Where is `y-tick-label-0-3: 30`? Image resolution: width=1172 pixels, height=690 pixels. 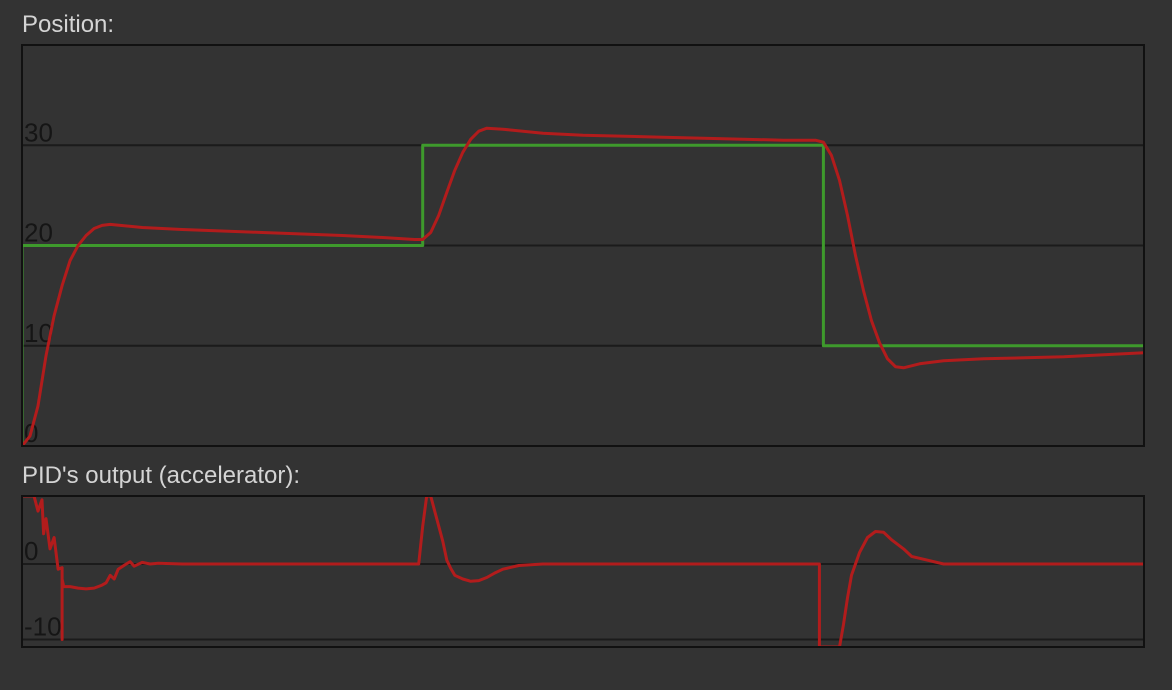 y-tick-label-0-3: 30 is located at coordinates (38, 132).